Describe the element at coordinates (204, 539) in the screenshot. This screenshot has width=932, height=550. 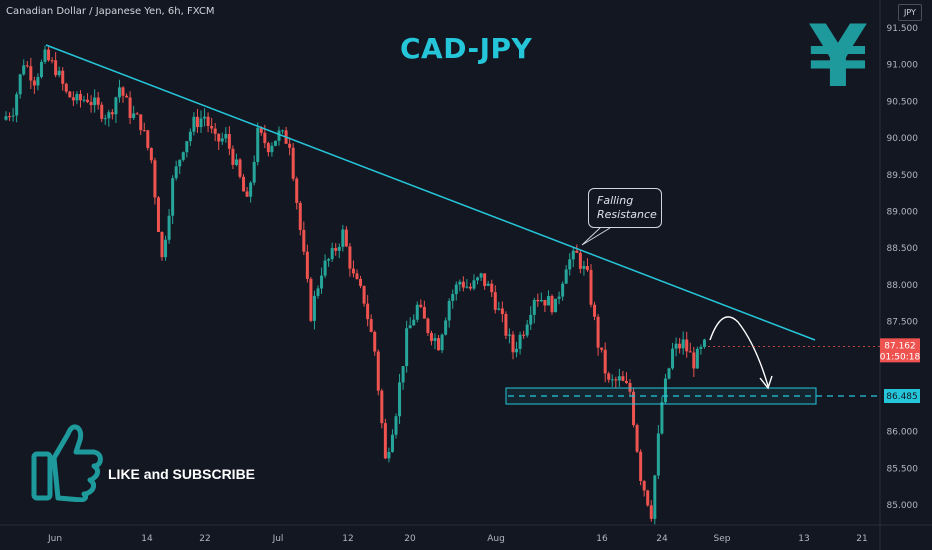
I see `x-tick-label: 22` at that location.